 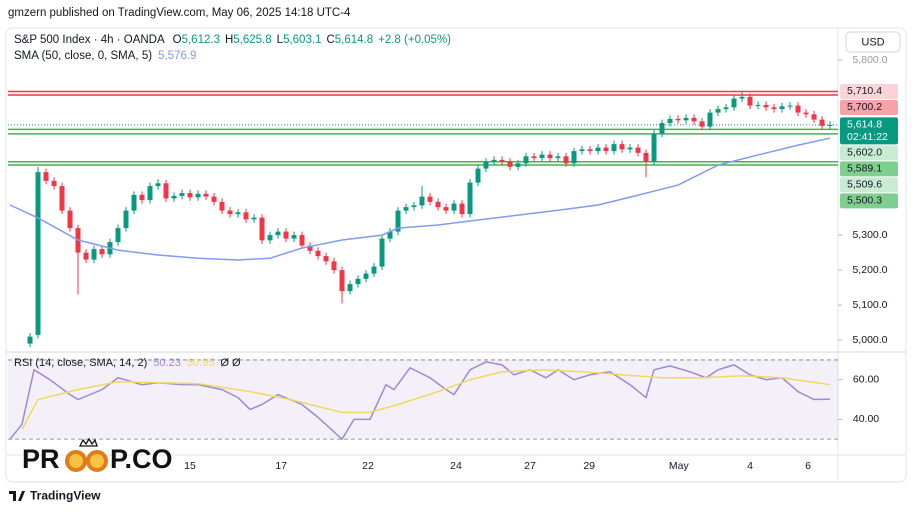 What do you see at coordinates (201, 40) in the screenshot?
I see `ohlc-value: 5,612.3` at bounding box center [201, 40].